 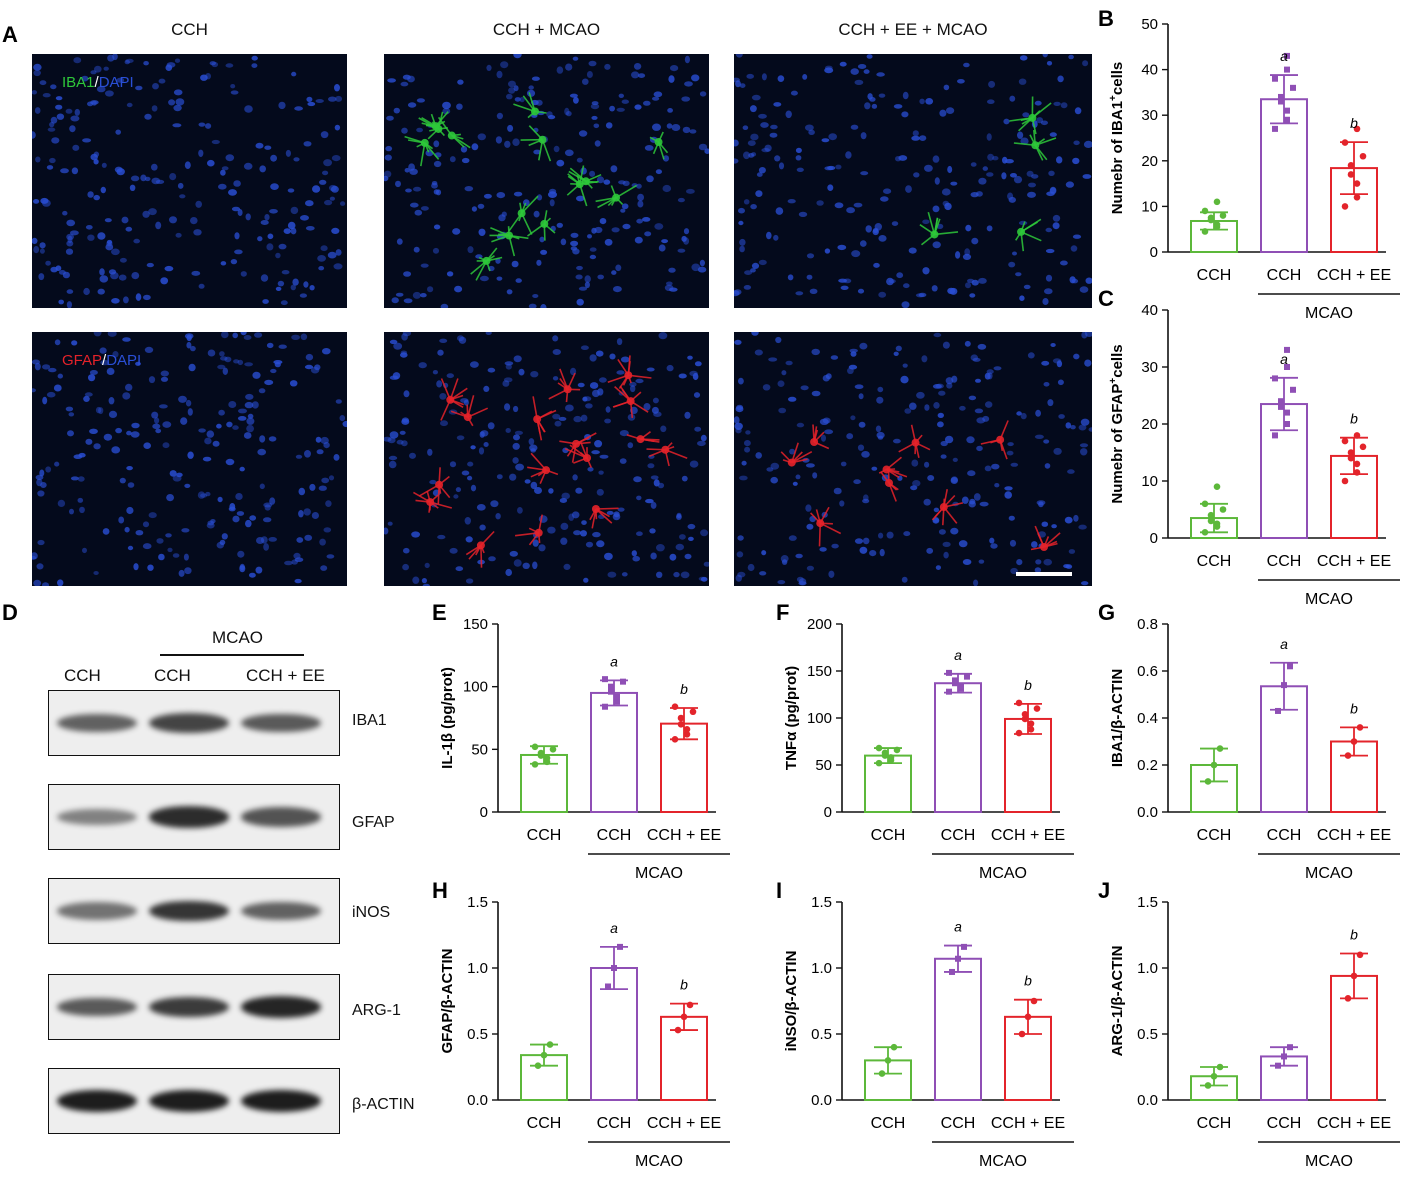 What do you see at coordinates (1149, 481) in the screenshot?
I see `y-tick-label: 10` at bounding box center [1149, 481].